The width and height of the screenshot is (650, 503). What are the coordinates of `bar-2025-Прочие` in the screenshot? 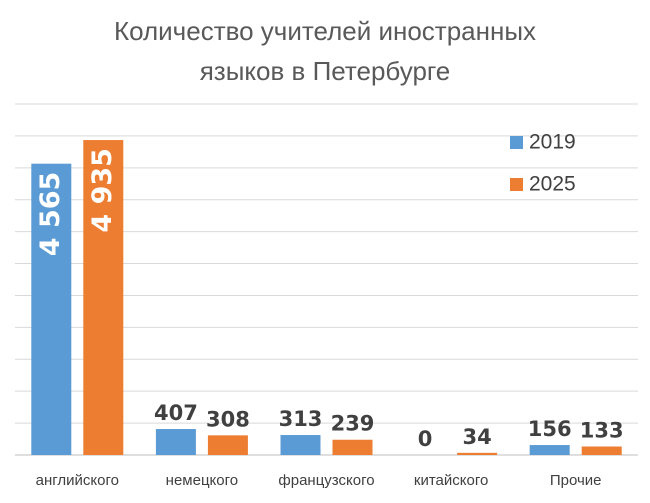 It's located at (601, 450).